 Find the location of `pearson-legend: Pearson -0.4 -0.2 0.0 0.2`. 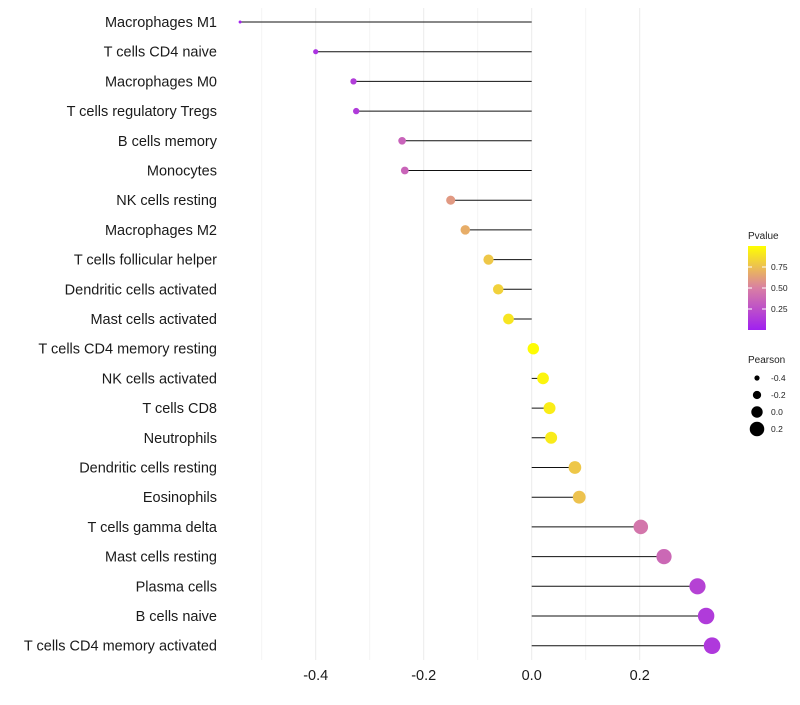

pearson-legend: Pearson -0.4 -0.2 0.0 0.2 is located at coordinates (767, 396).